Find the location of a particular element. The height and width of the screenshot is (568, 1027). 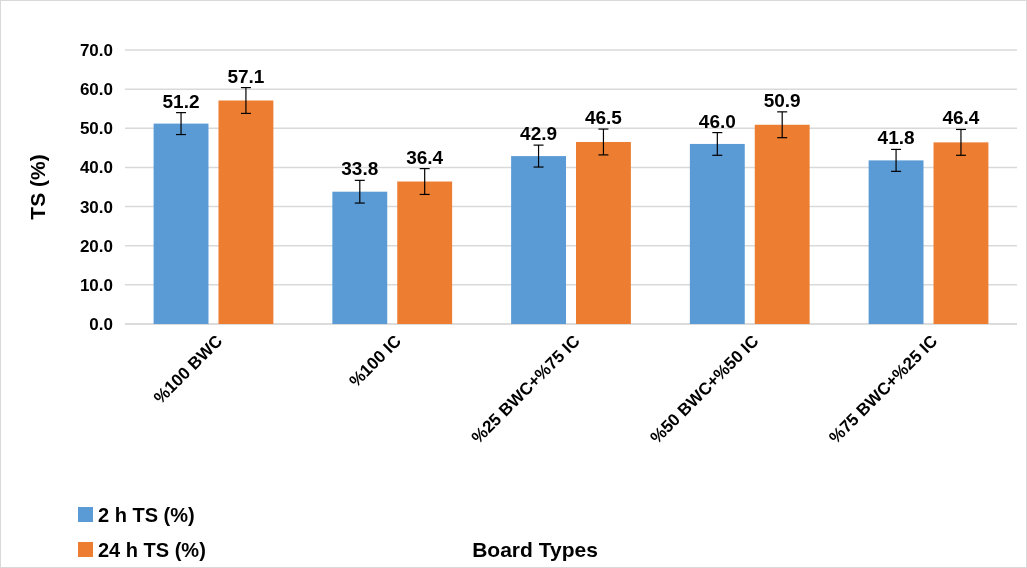

data-label: 36.4 is located at coordinates (425, 157).